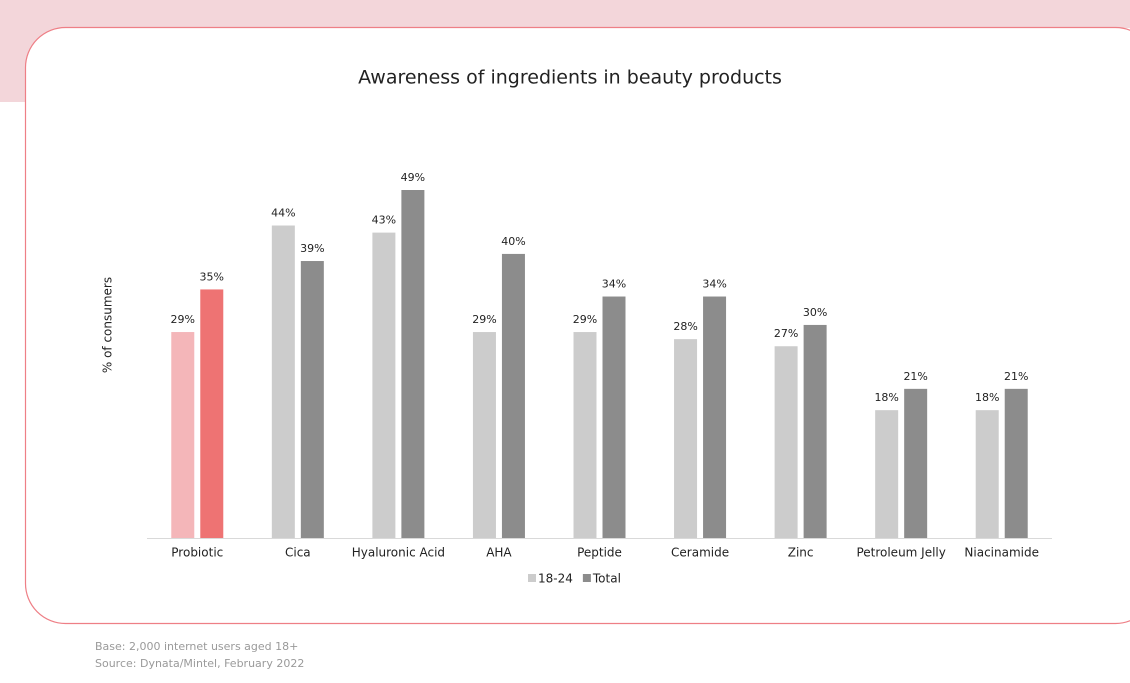 The image size is (1130, 683). I want to click on value-label: 40%, so click(513, 241).